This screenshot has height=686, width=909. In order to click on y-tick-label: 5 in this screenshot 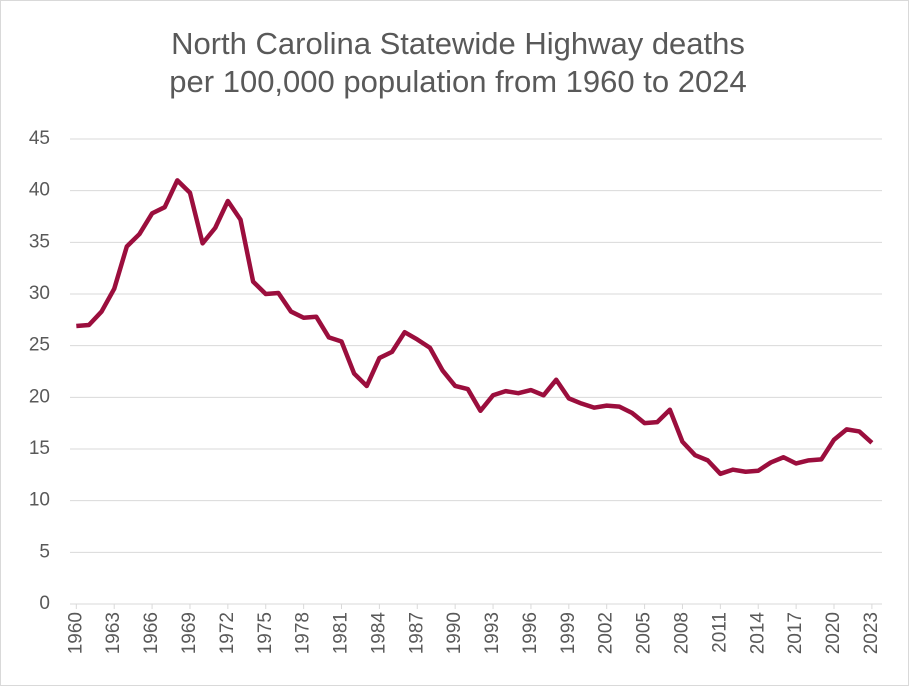, I will do `click(44, 551)`.